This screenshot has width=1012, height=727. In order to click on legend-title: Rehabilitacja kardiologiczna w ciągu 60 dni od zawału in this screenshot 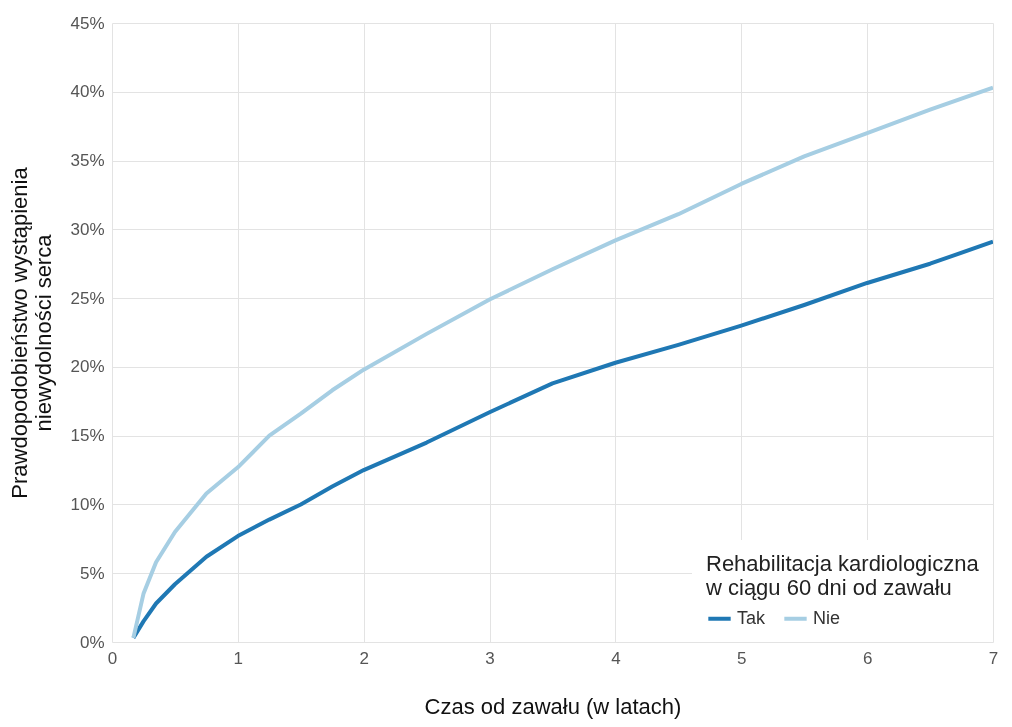, I will do `click(842, 575)`.